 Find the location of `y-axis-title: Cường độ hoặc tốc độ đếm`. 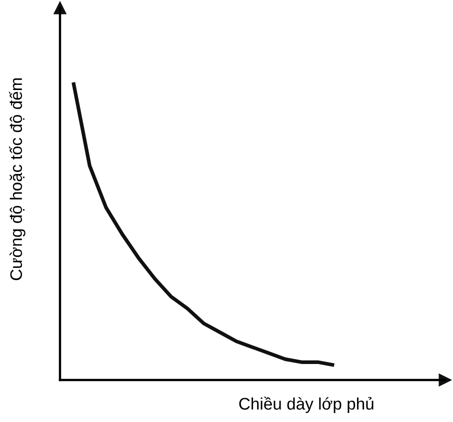

y-axis-title: Cường độ hoặc tốc độ đếm is located at coordinates (17, 179).